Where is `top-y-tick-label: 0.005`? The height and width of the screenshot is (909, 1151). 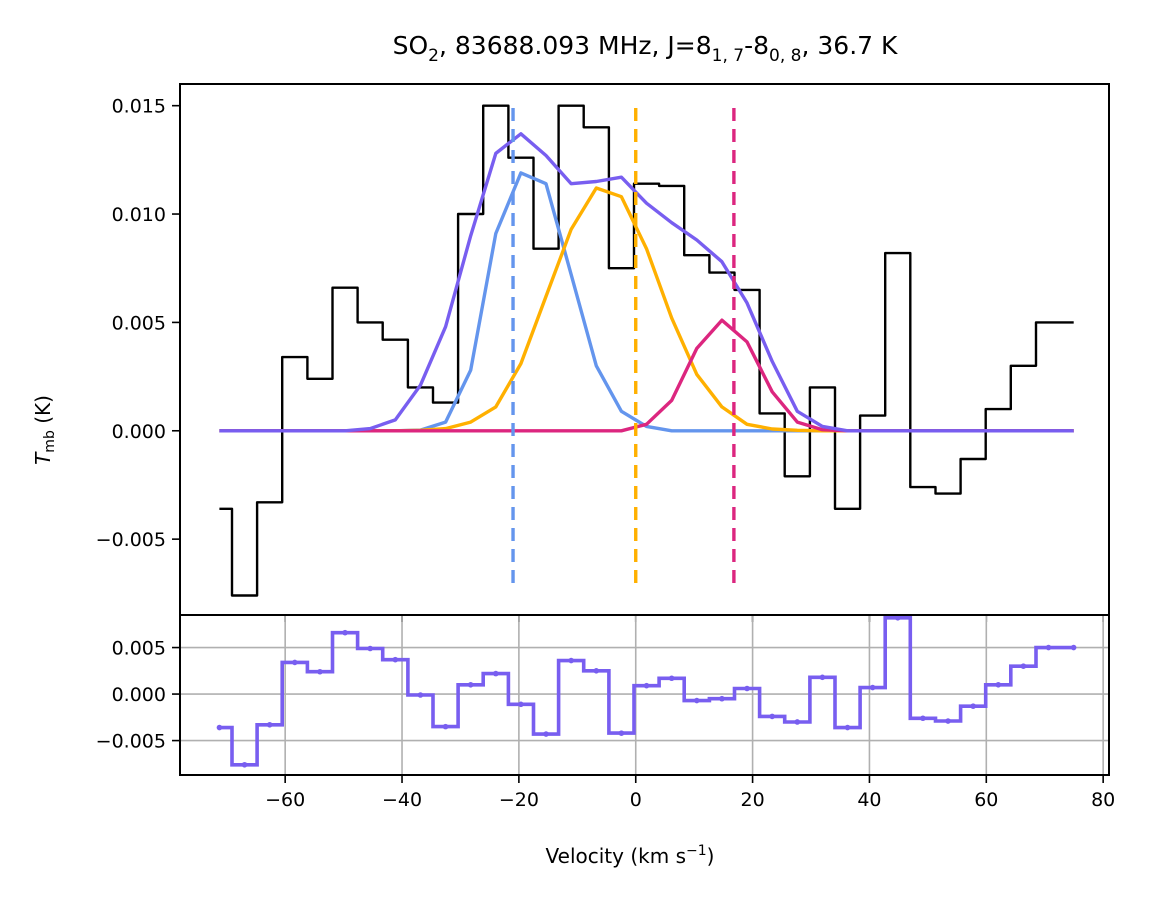
top-y-tick-label: 0.005 is located at coordinates (139, 323).